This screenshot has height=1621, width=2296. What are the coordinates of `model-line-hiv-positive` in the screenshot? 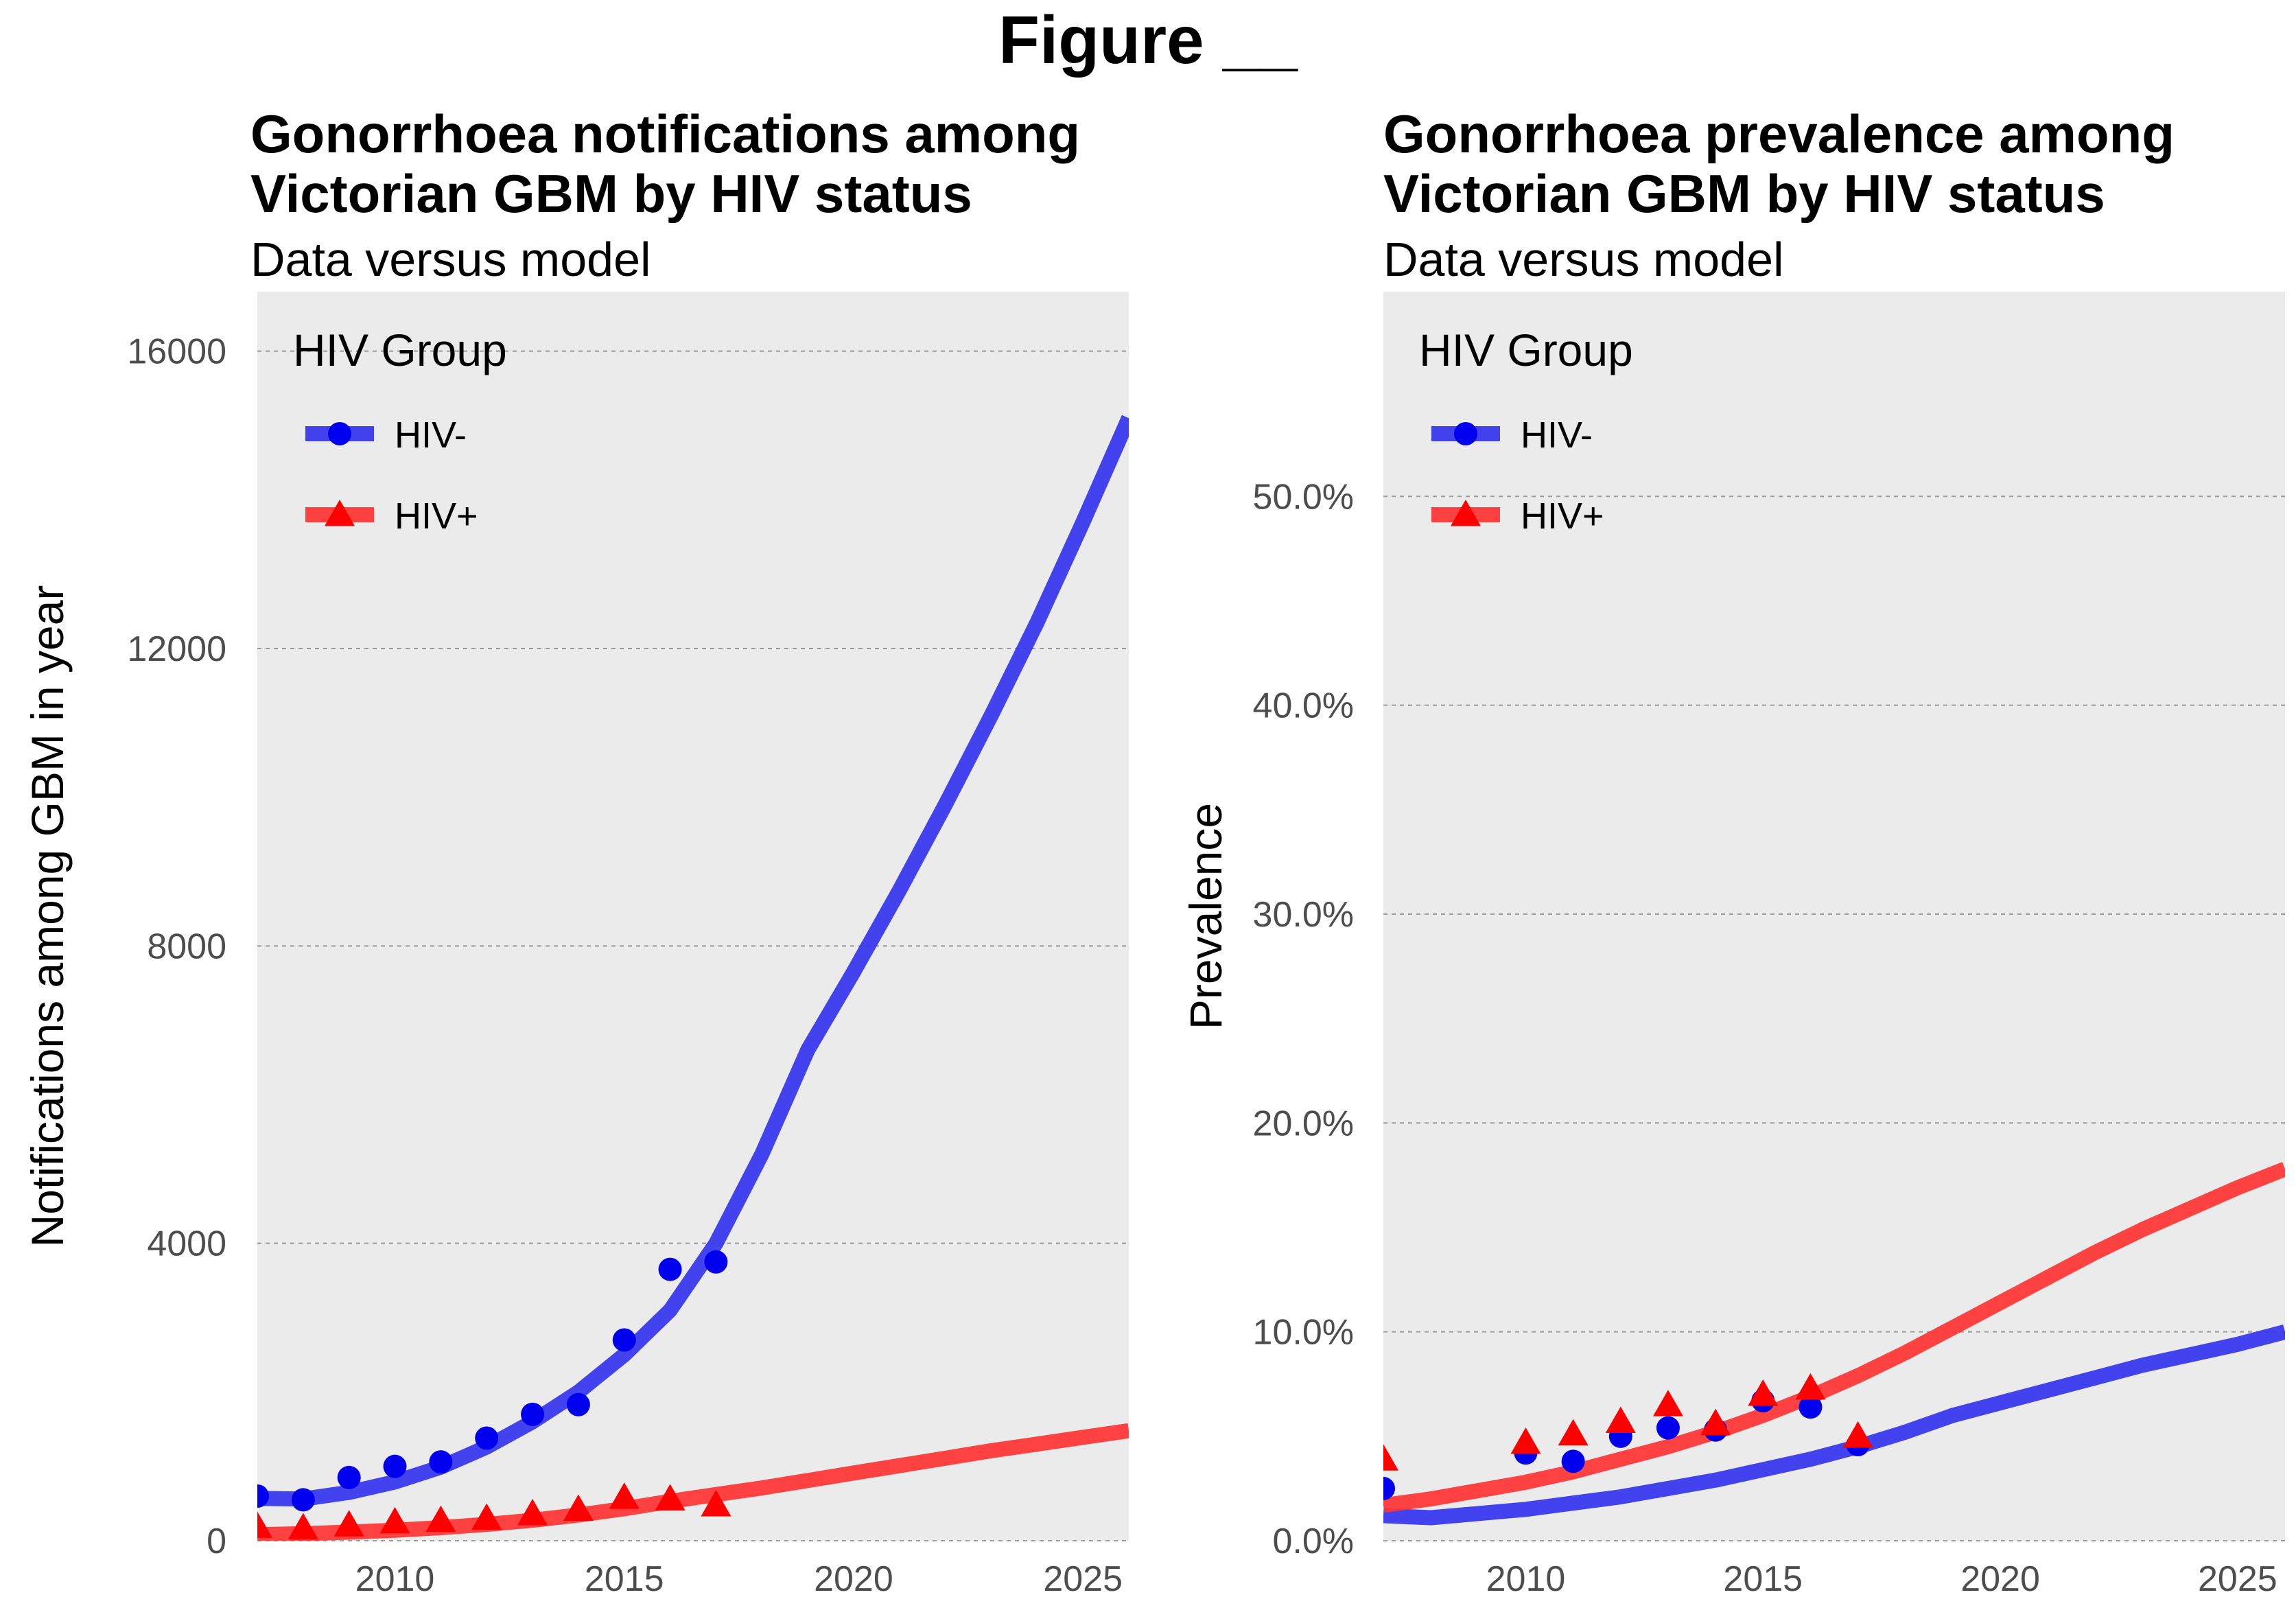 It's located at (1834, 1337).